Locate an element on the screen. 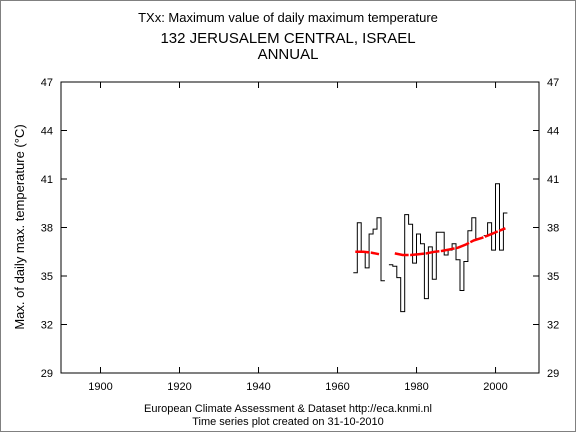 The height and width of the screenshot is (432, 576). x-tick-label-0: 1900 is located at coordinates (100, 387).